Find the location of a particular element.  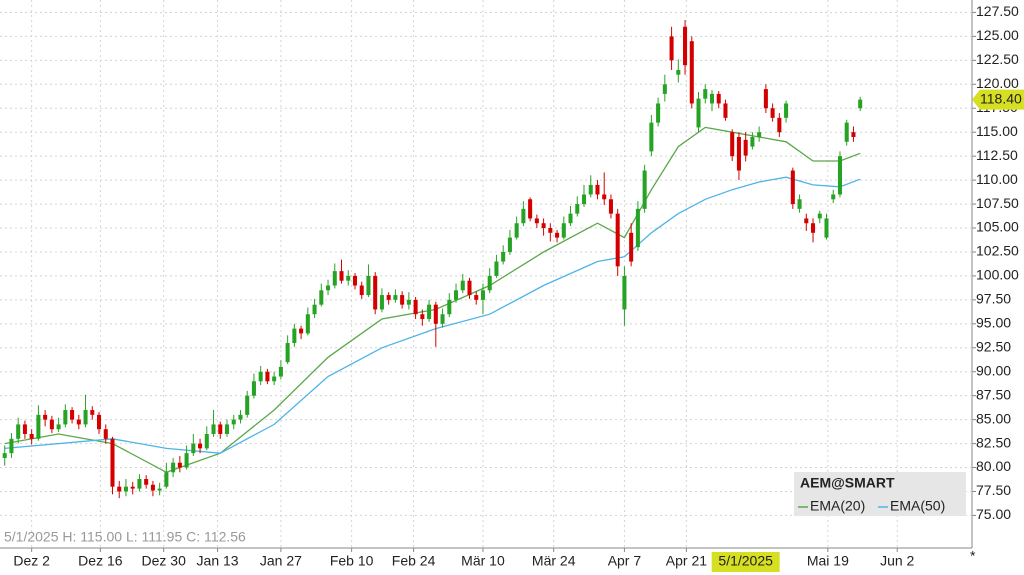

y-tick-label: 90.00 is located at coordinates (993, 370).